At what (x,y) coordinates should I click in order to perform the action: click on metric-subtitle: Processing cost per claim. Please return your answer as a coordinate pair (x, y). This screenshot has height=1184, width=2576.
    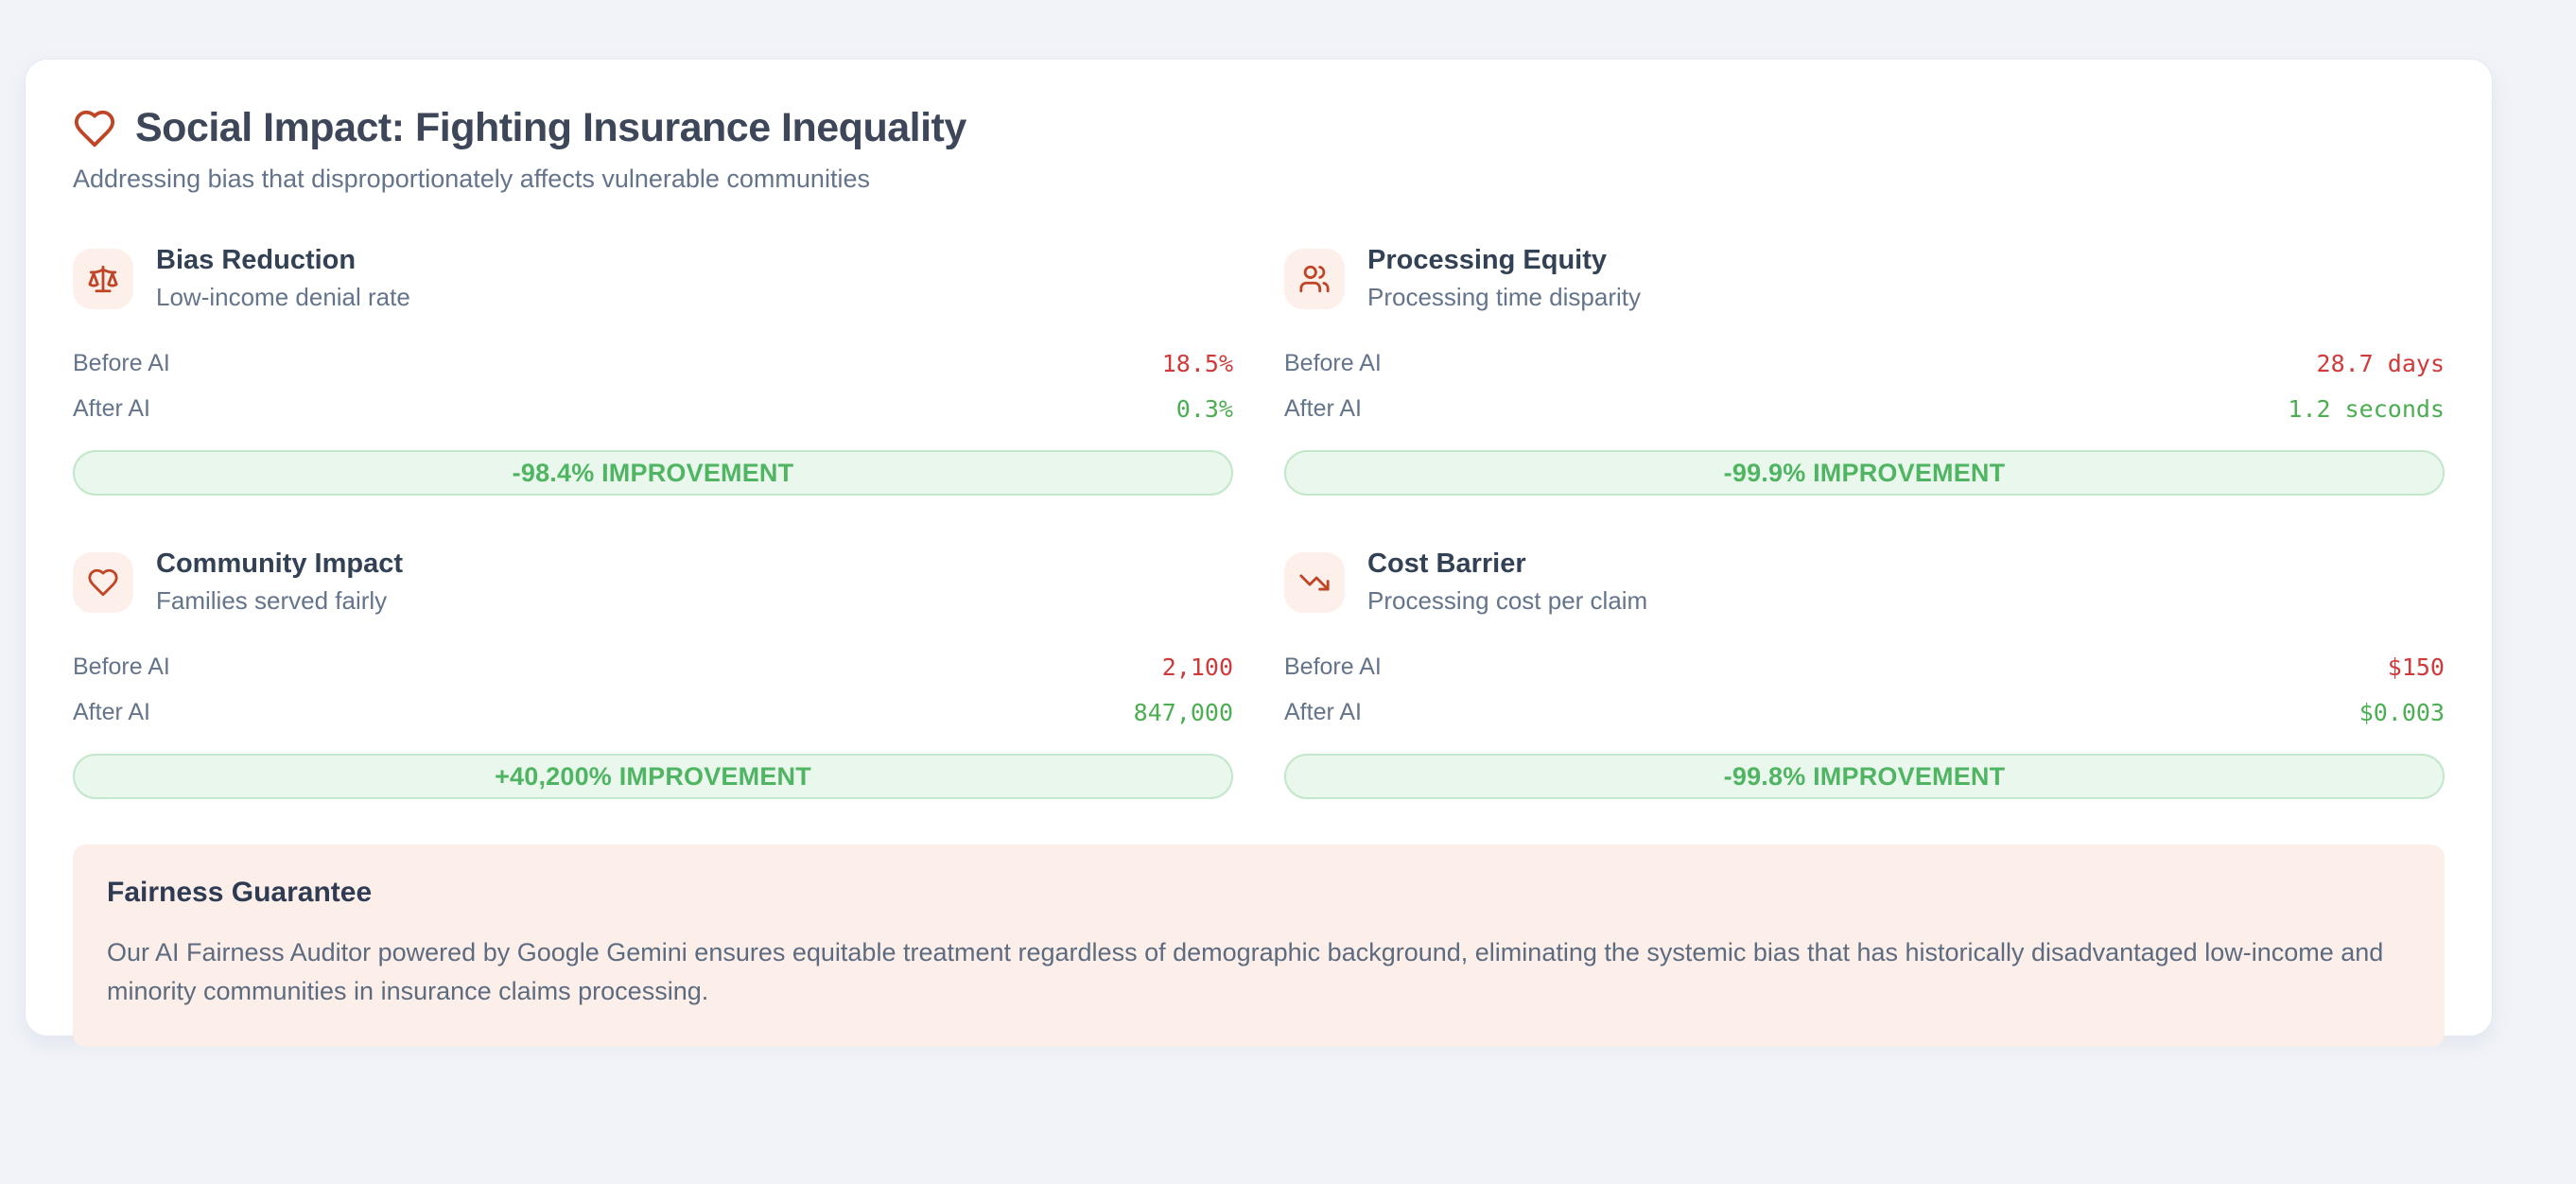
    Looking at the image, I should click on (1507, 600).